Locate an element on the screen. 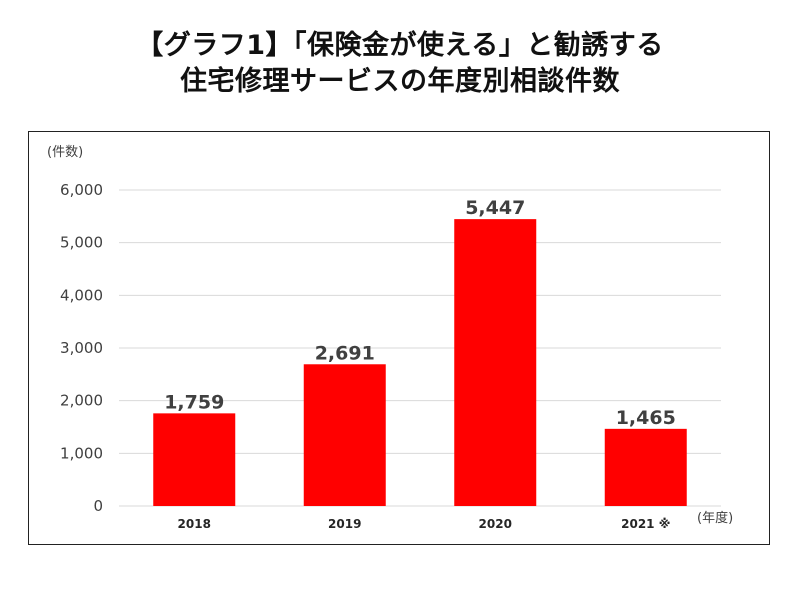 This screenshot has height=600, width=800. y-tick-label: 2,000 is located at coordinates (81, 401).